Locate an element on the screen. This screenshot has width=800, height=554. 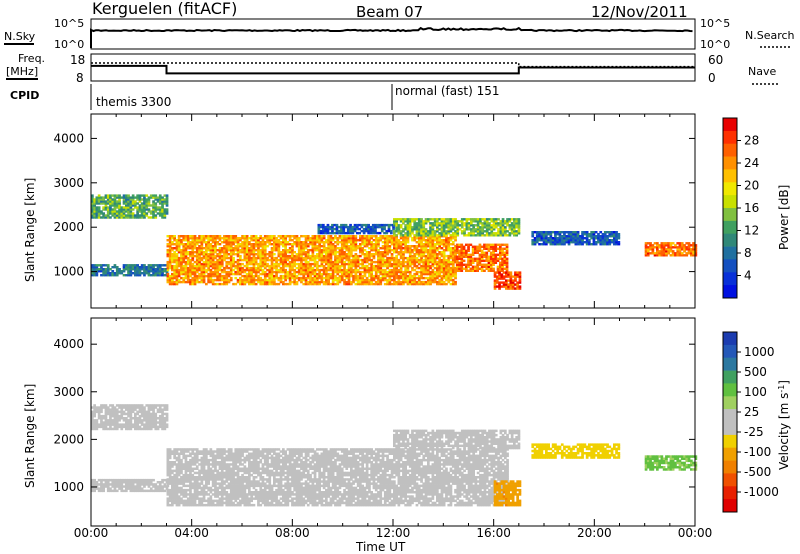
power-cells-cell-1963 is located at coordinates (367, 282).